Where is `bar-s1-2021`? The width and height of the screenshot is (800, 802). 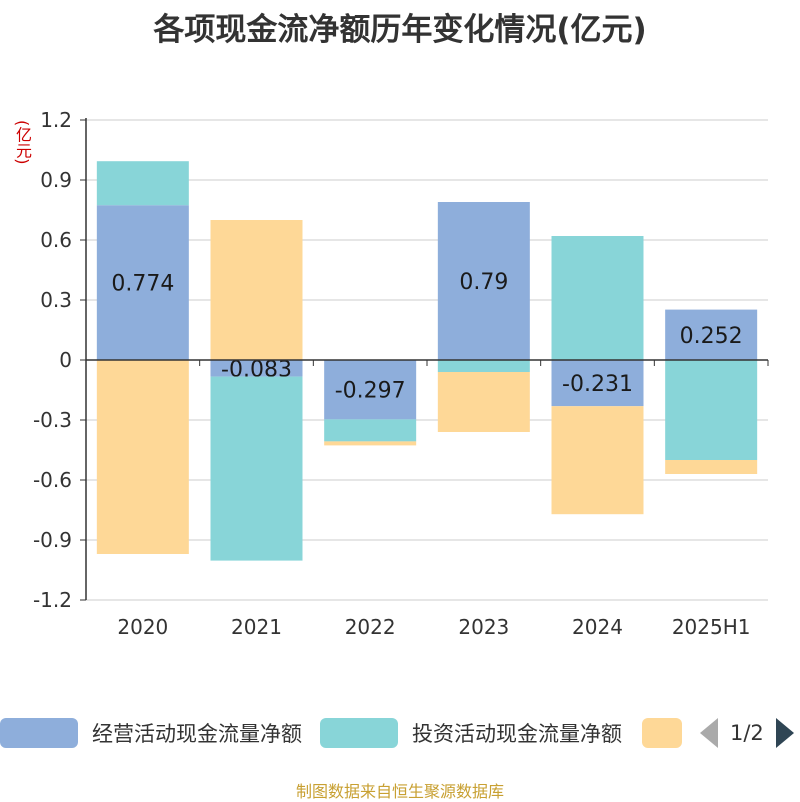 bar-s1-2021 is located at coordinates (256, 468).